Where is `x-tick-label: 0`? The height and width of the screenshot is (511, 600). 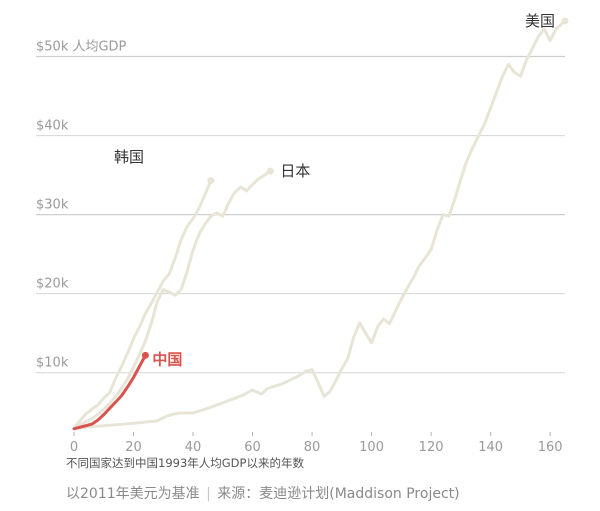
x-tick-label: 0 is located at coordinates (74, 447).